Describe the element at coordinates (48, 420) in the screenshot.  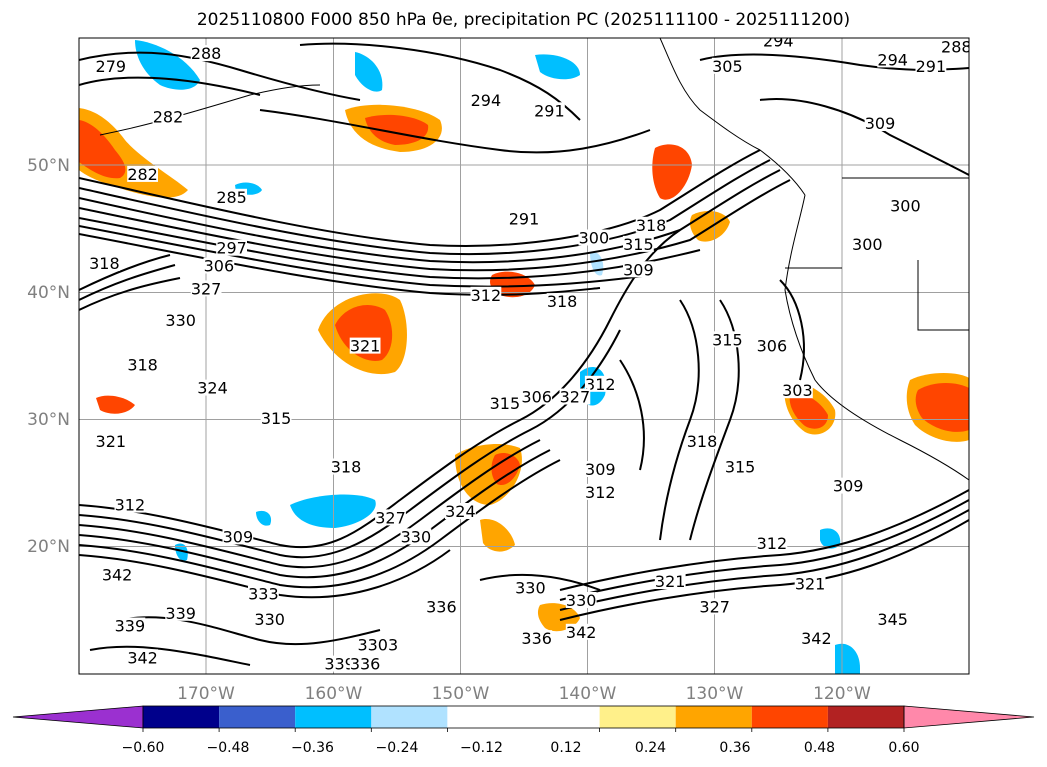
I see `lat-label: 30°N` at that location.